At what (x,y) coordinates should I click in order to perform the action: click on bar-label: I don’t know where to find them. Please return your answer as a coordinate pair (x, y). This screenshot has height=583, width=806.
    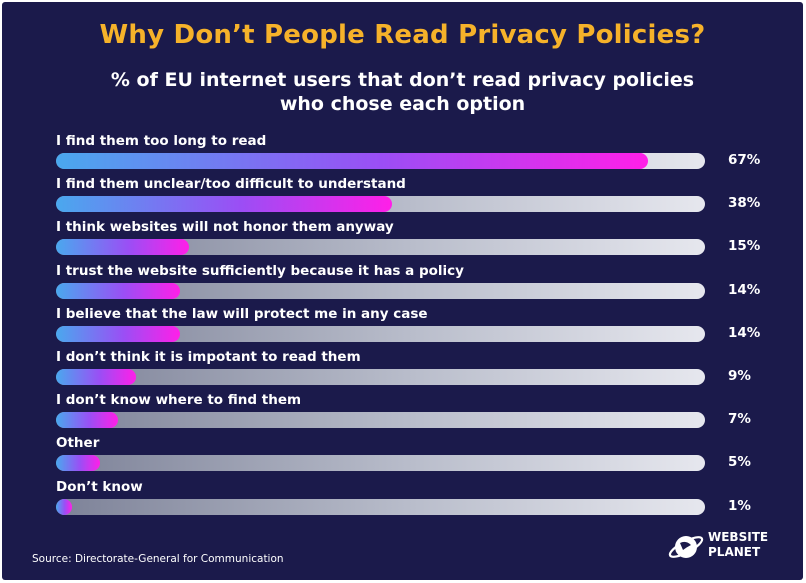
    Looking at the image, I should click on (179, 400).